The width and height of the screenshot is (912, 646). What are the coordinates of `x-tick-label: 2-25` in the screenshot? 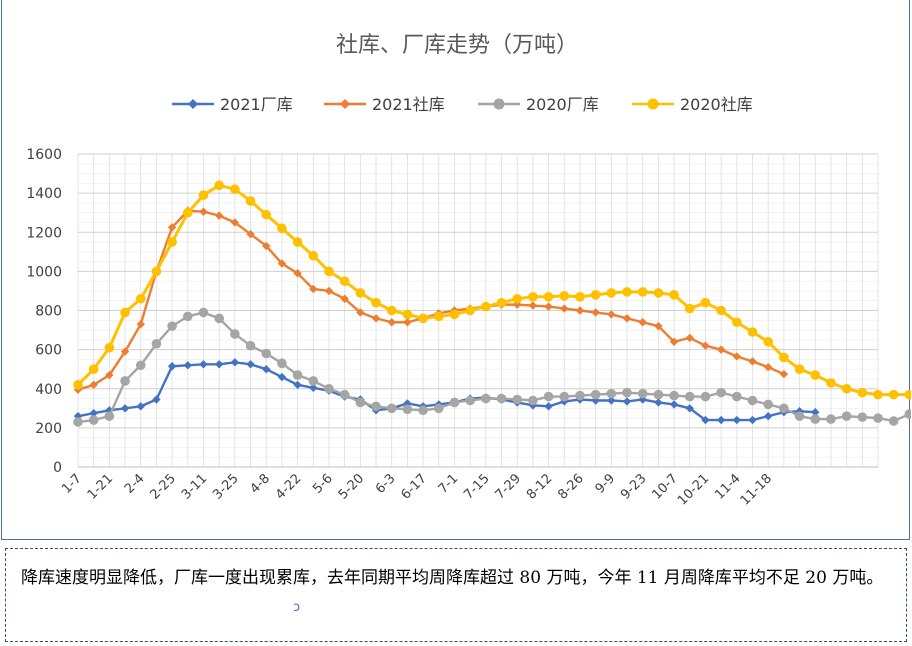 It's located at (162, 486).